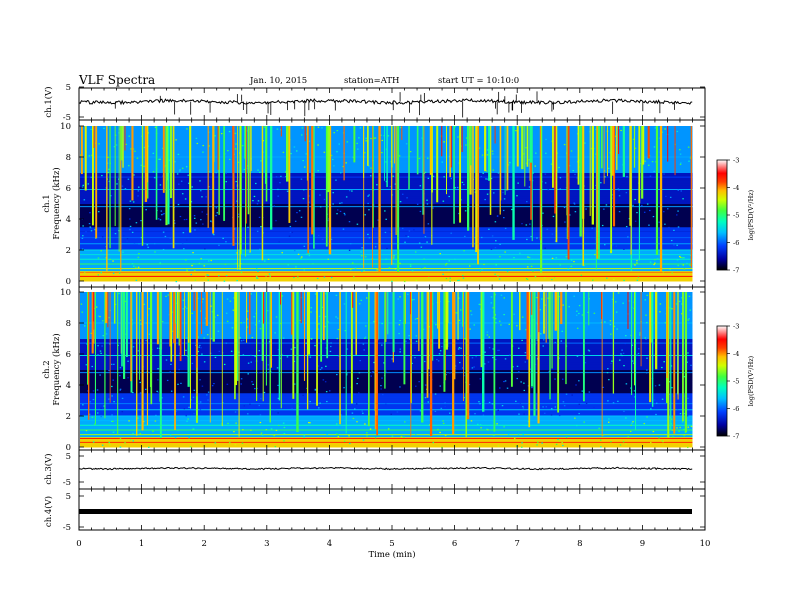 The width and height of the screenshot is (792, 612). Describe the element at coordinates (266, 544) in the screenshot. I see `x-tick-label: 3` at that location.